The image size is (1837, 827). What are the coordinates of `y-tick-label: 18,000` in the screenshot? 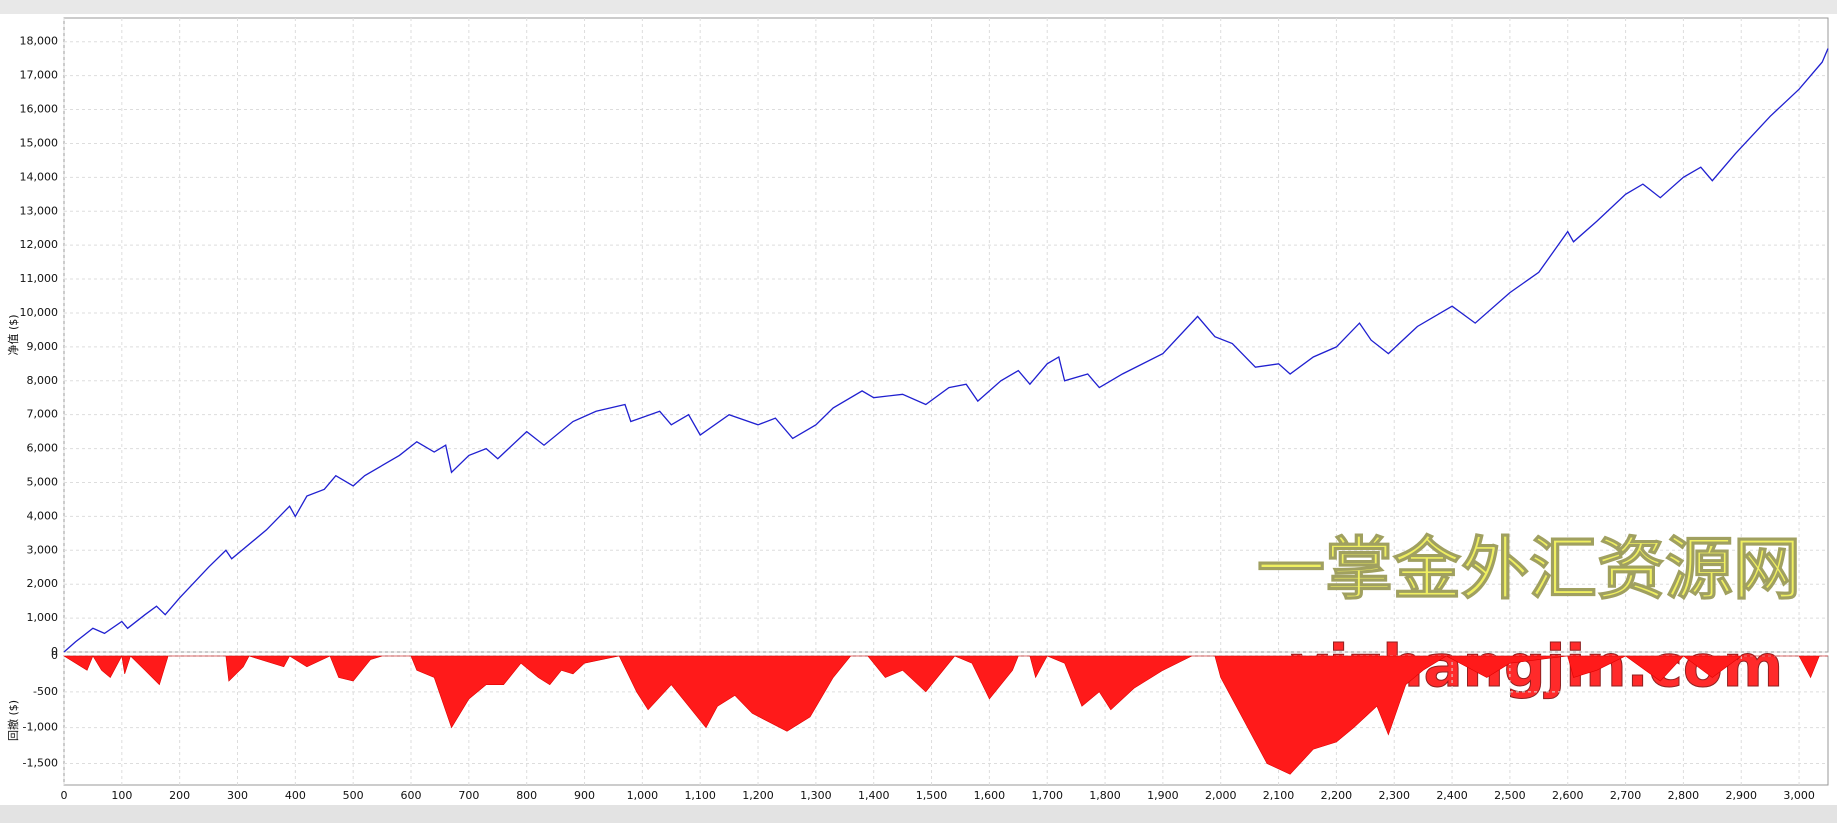 It's located at (39, 41).